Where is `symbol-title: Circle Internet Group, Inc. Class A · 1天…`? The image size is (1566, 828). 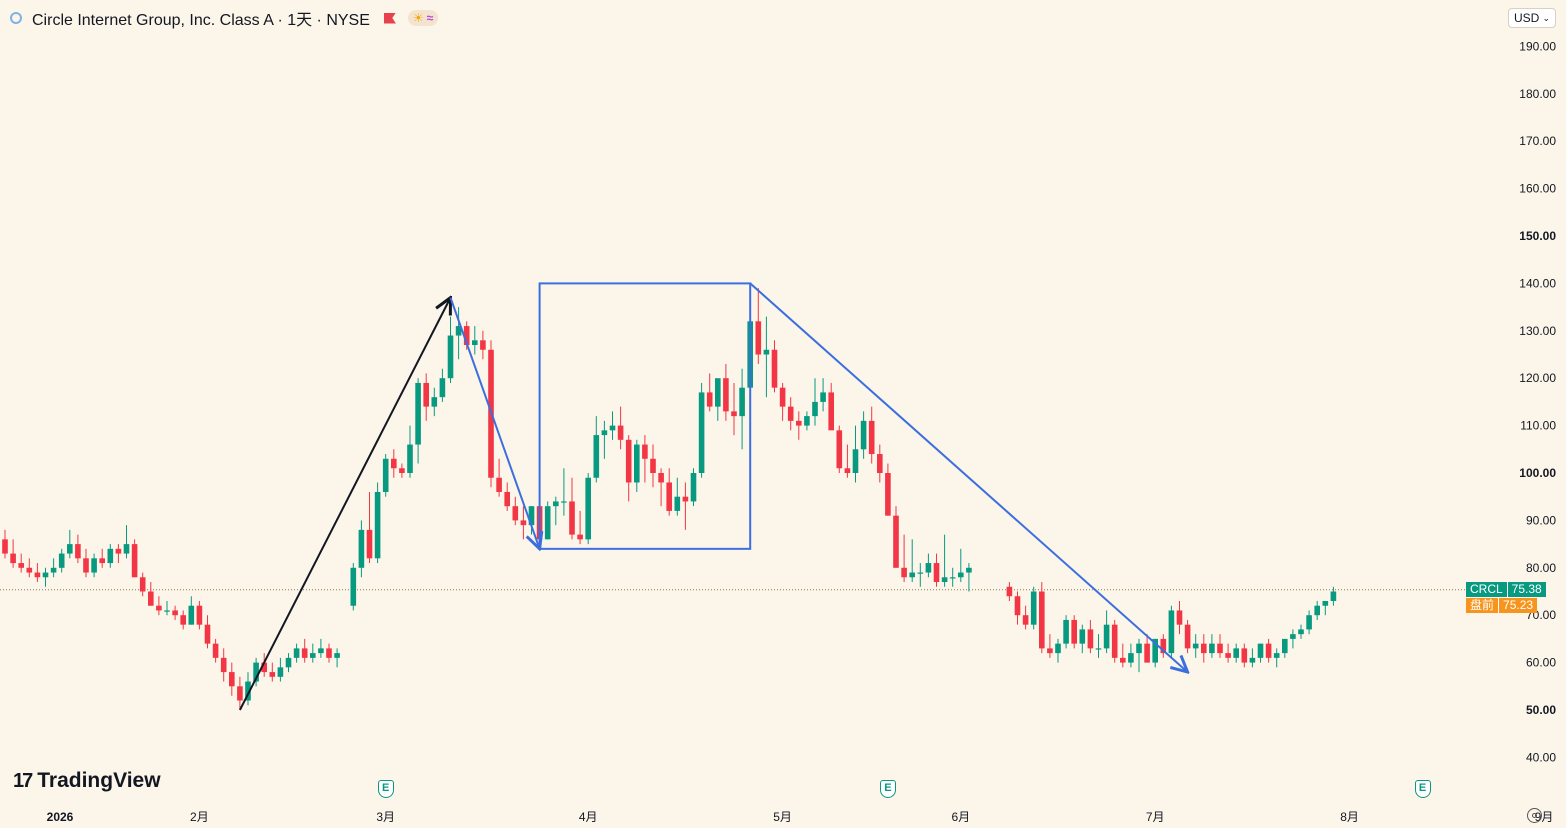
symbol-title: Circle Internet Group, Inc. Class A · 1天… is located at coordinates (201, 20).